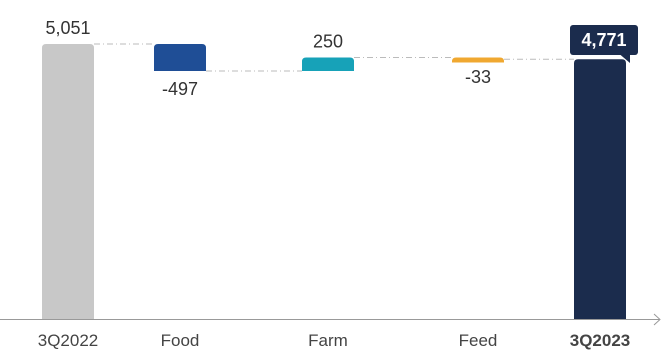 The width and height of the screenshot is (665, 357). Describe the element at coordinates (600, 189) in the screenshot. I see `bar-3q2023` at that location.